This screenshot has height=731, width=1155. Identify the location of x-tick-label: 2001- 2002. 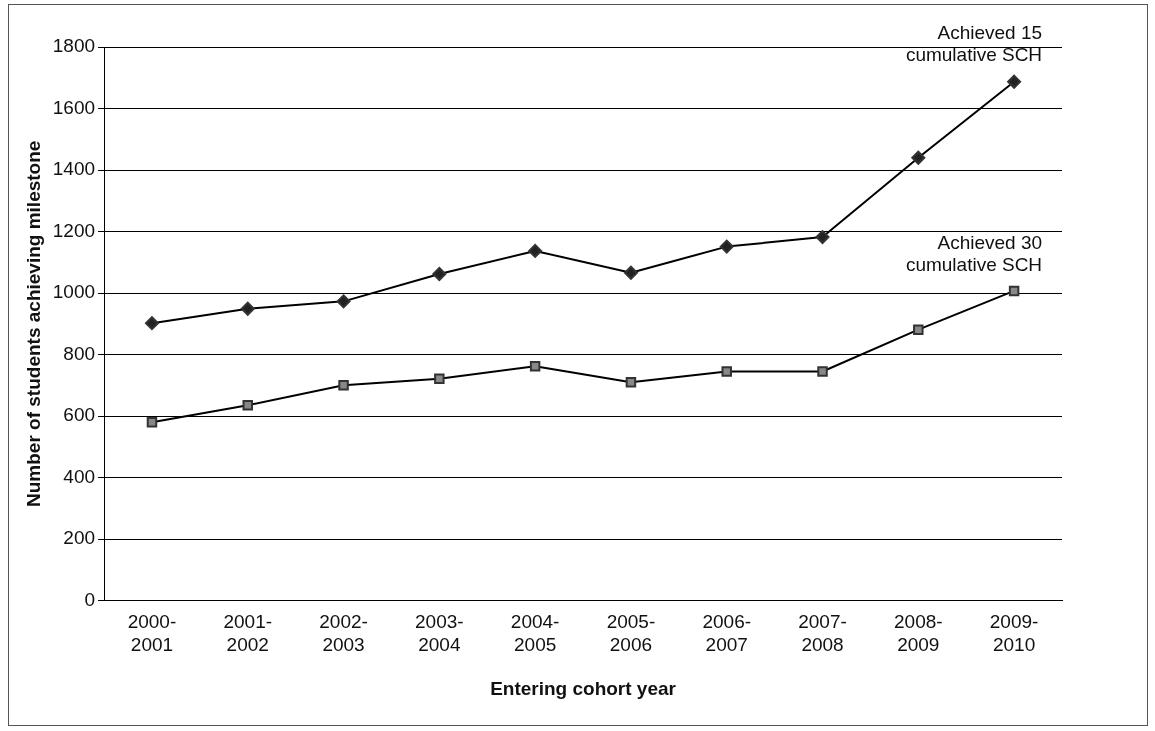
(248, 633).